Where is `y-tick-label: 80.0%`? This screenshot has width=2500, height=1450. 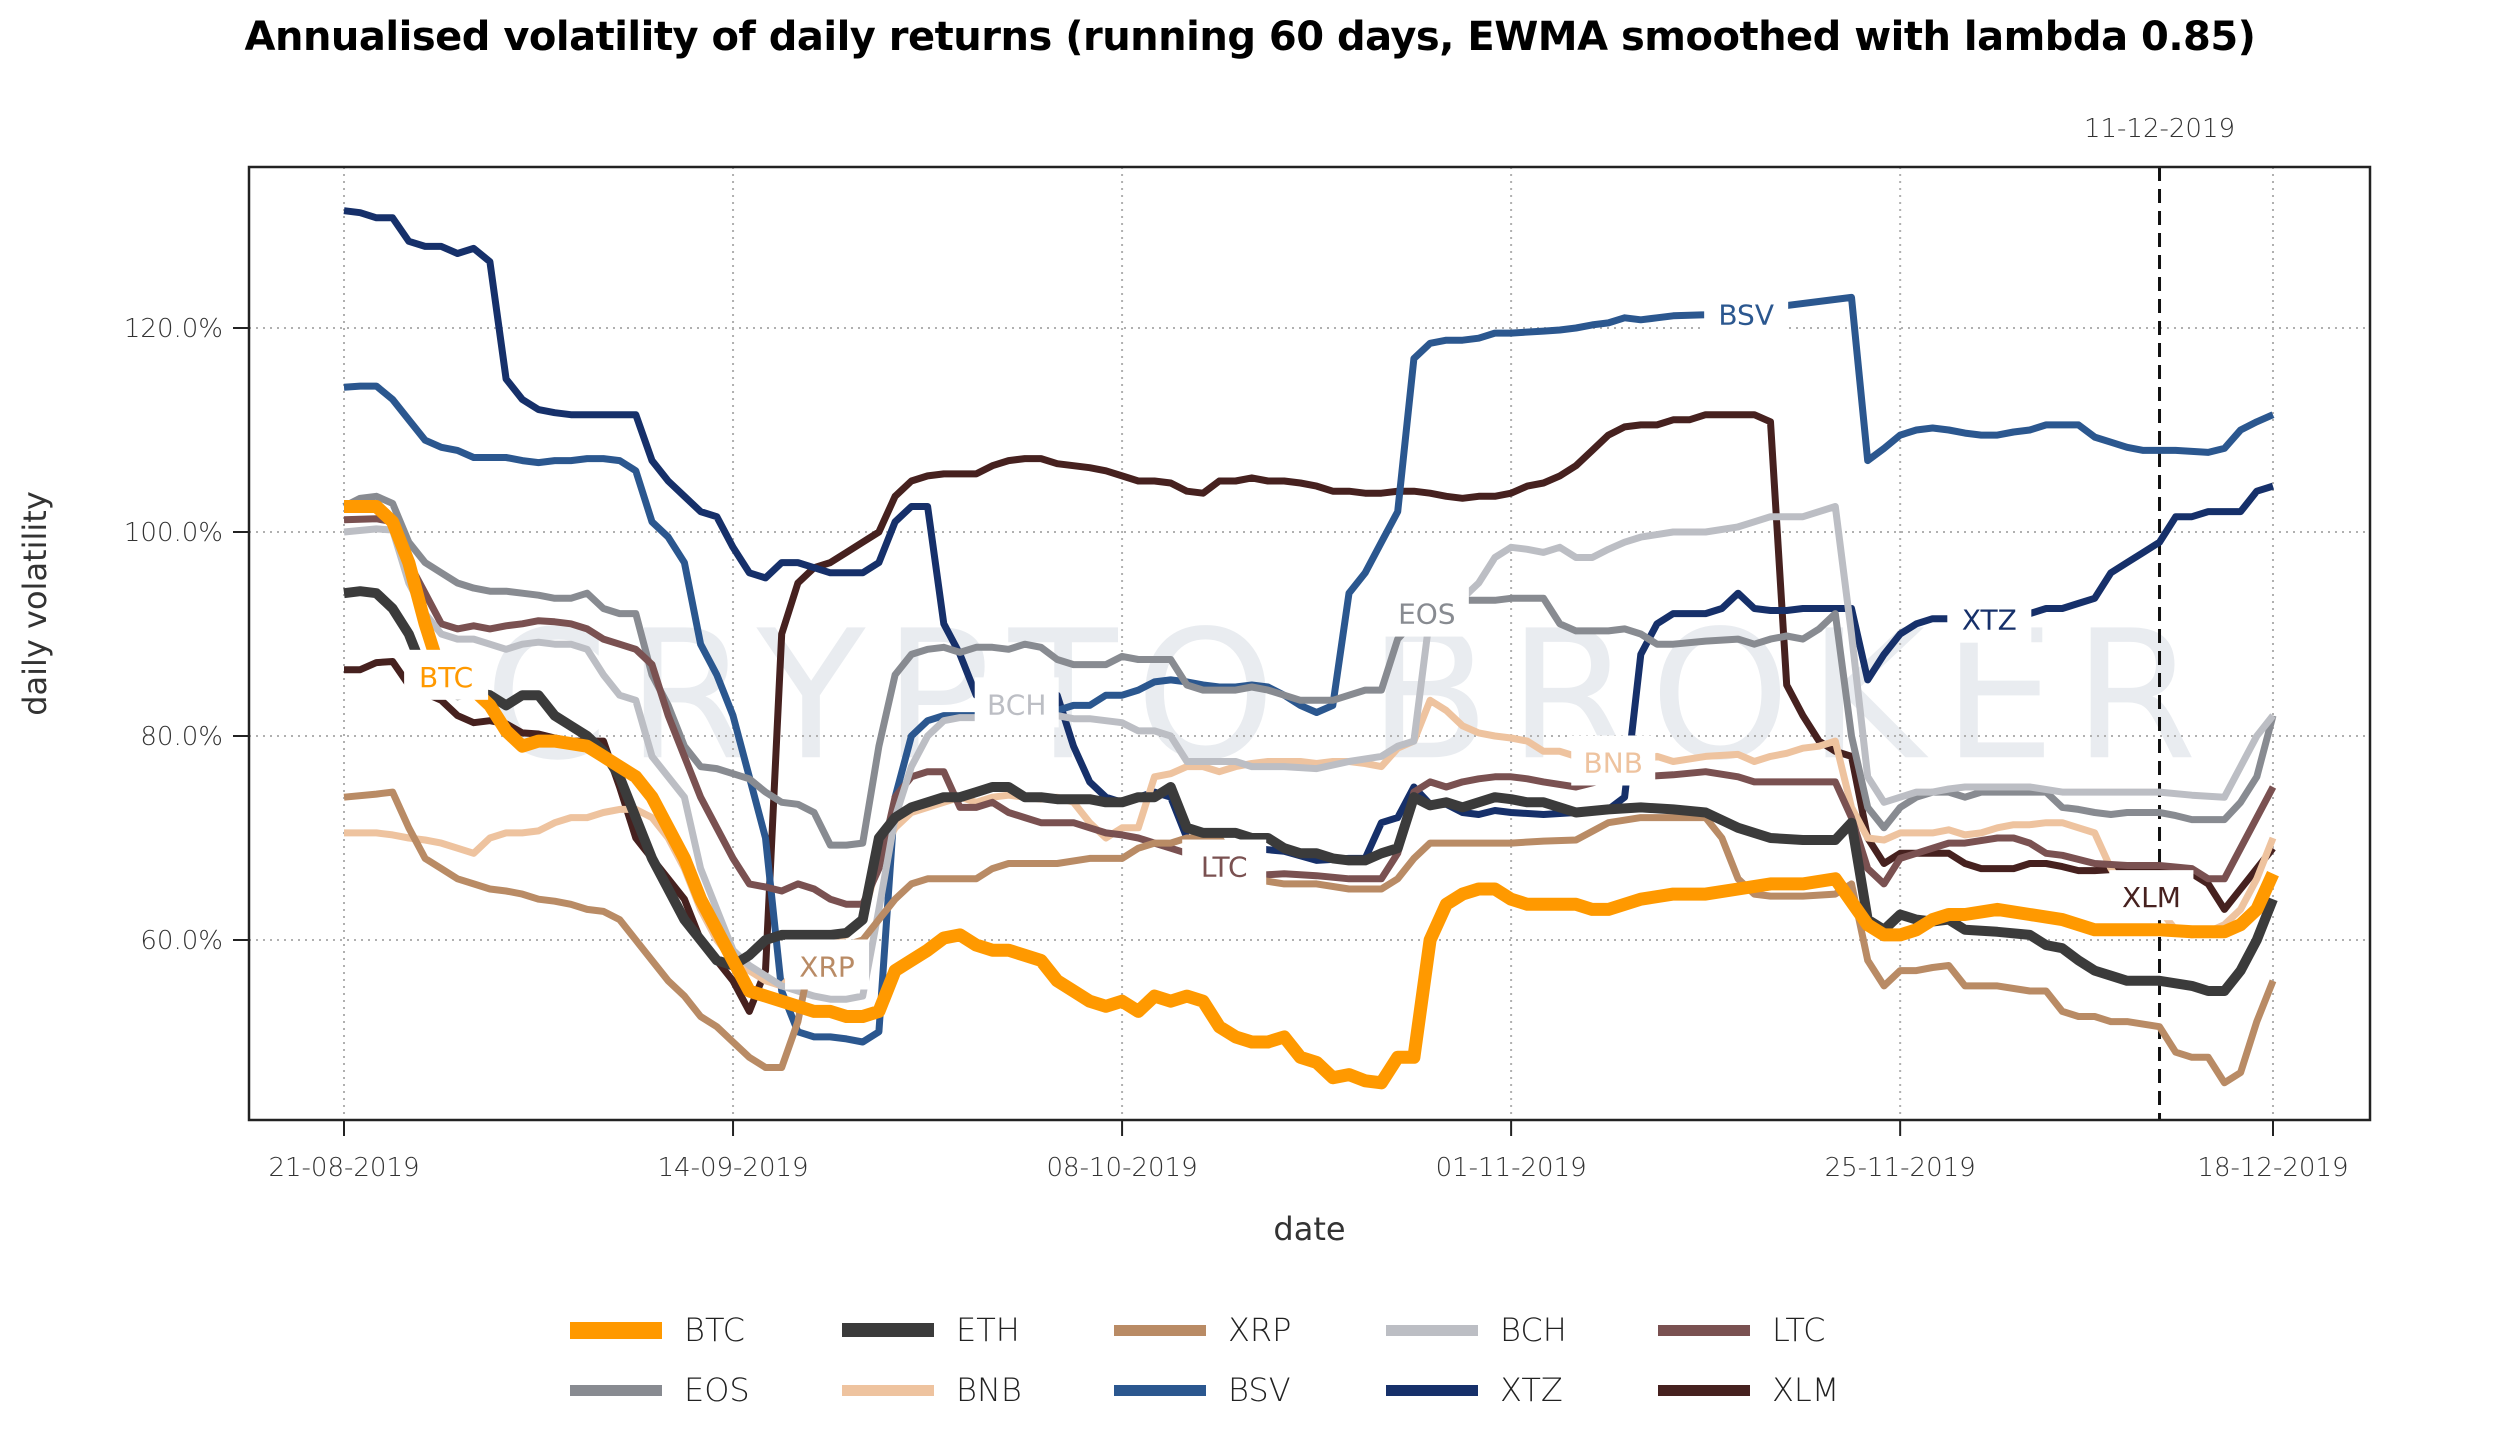 y-tick-label: 80.0% is located at coordinates (181, 737).